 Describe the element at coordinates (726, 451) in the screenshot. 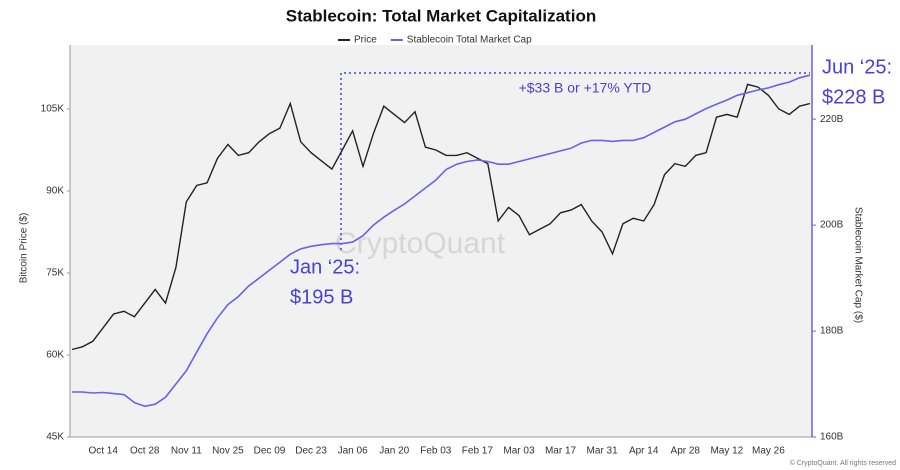

I see `x-tick-label: May 12` at that location.